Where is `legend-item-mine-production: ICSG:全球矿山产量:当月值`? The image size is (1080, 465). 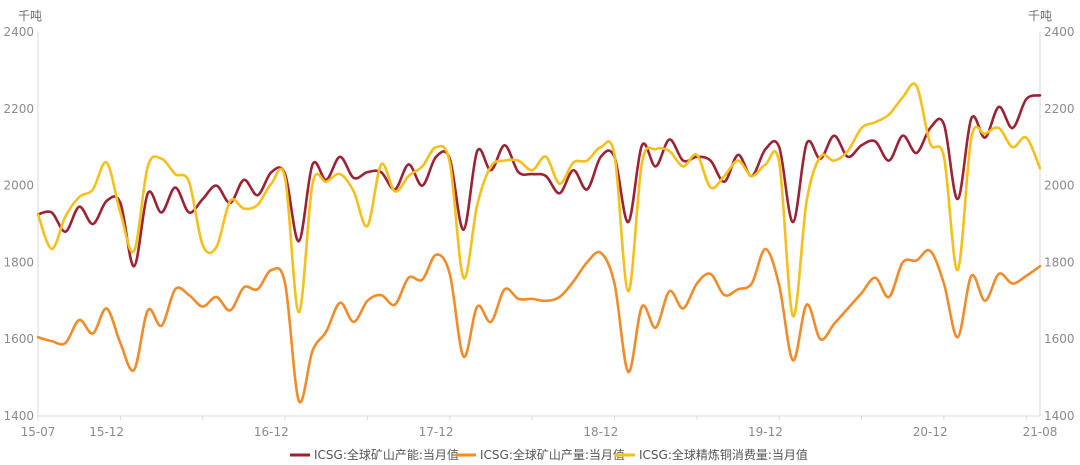
legend-item-mine-production: ICSG:全球矿山产量:当月值 is located at coordinates (540, 454).